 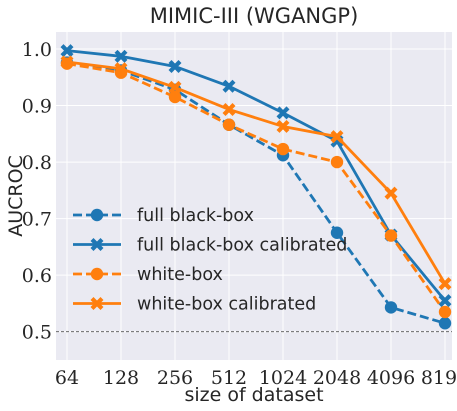 What do you see at coordinates (175, 378) in the screenshot?
I see `x-tick-label: 256` at bounding box center [175, 378].